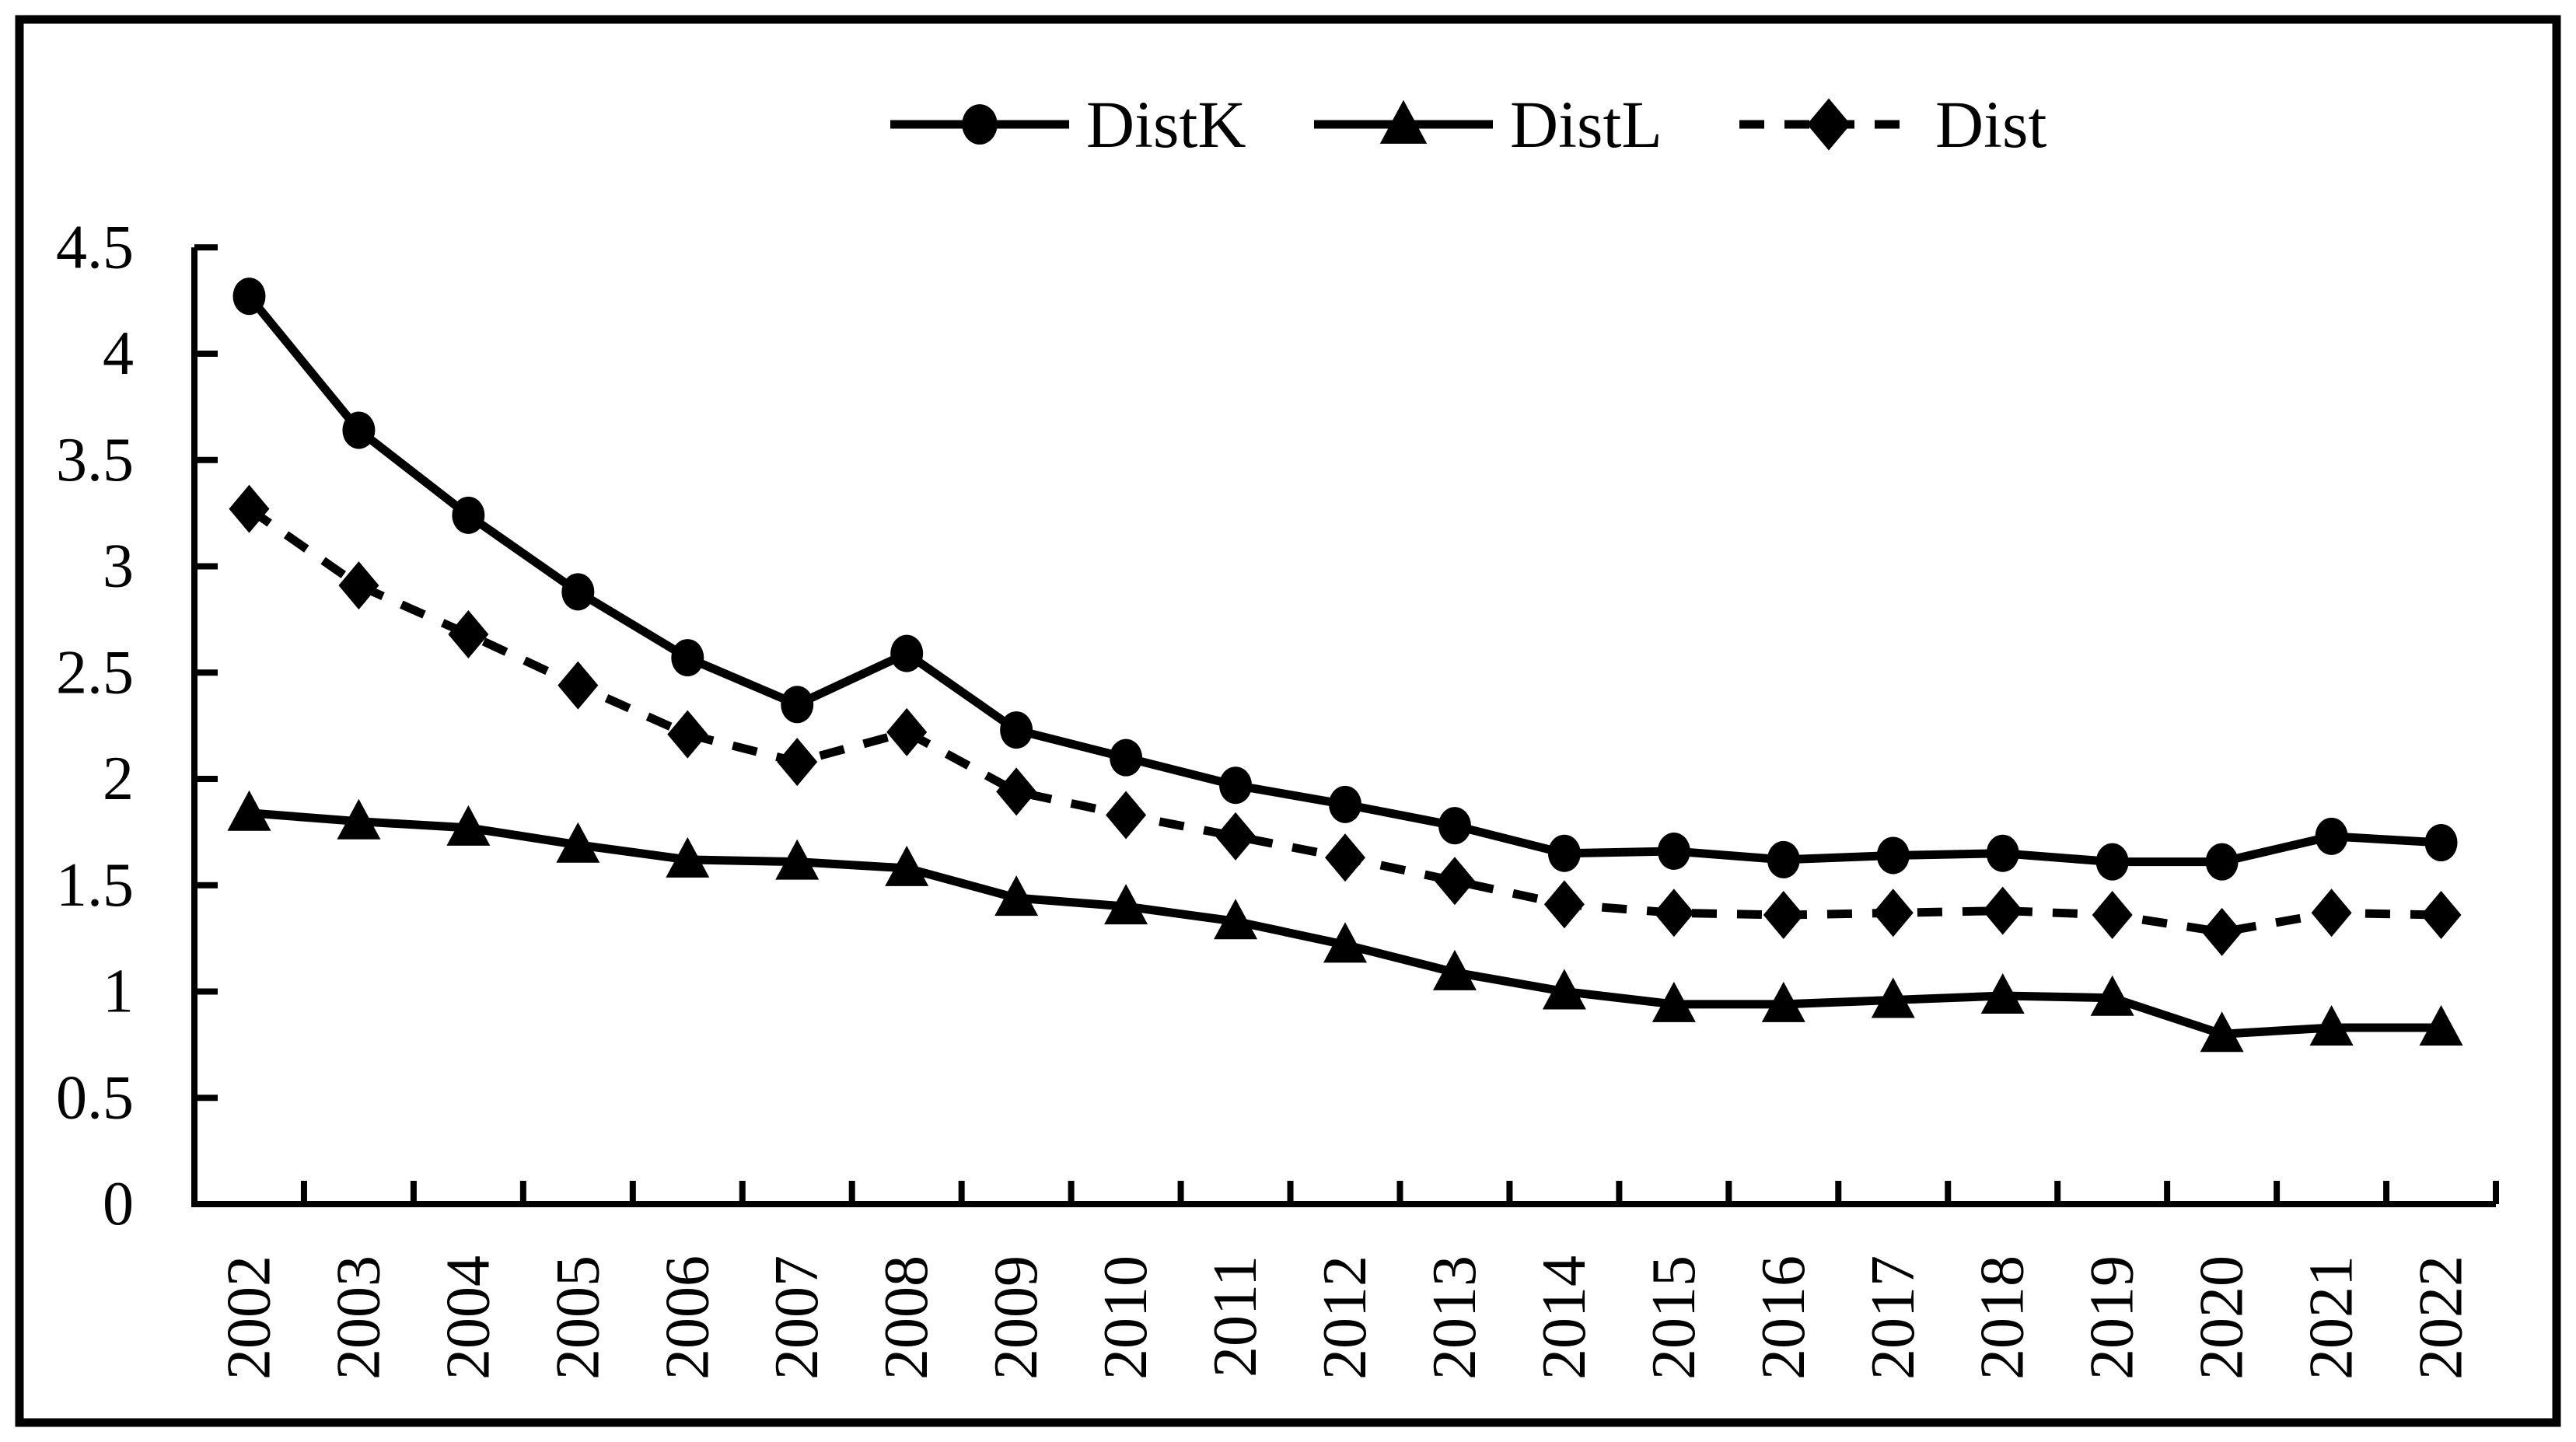  Describe the element at coordinates (2003, 1318) in the screenshot. I see `x-tick-label: 2018` at that location.